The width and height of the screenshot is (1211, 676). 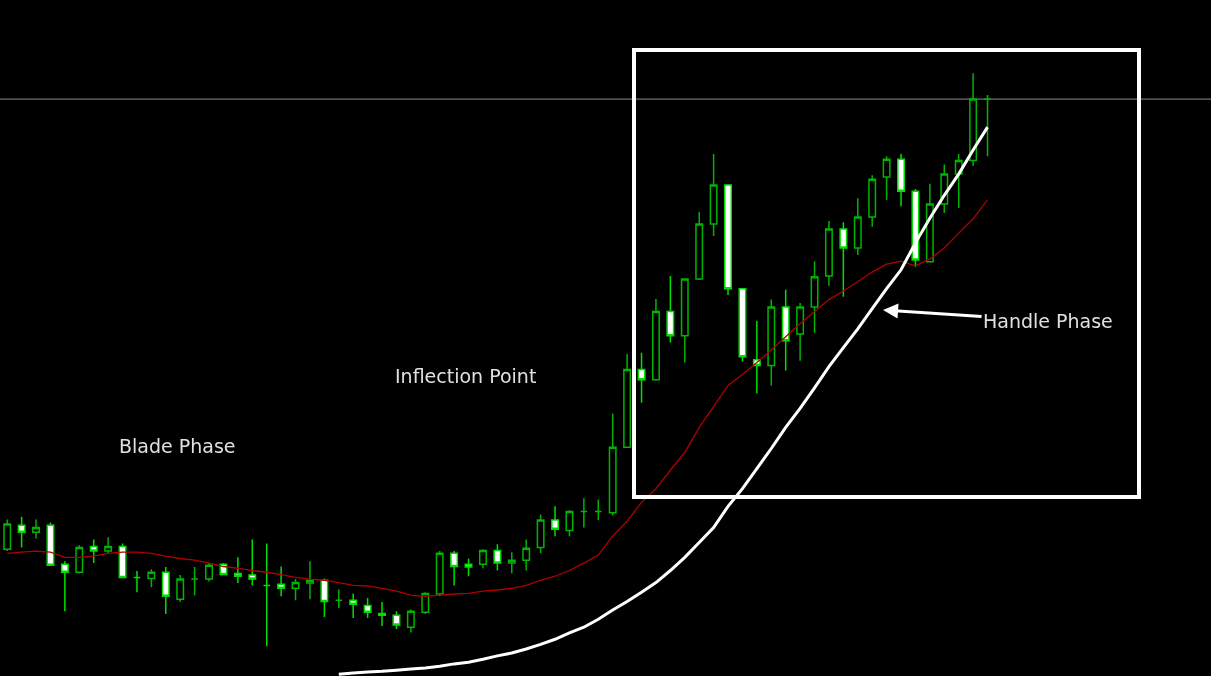 I want to click on annotation: Inflection Point, so click(x=466, y=376).